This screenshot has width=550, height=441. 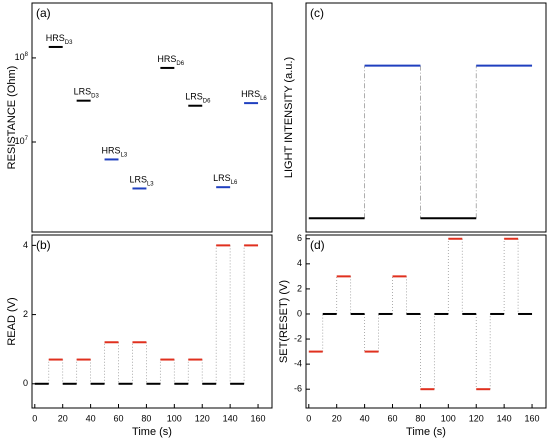 I want to click on panel-label: (b), so click(x=43, y=245).